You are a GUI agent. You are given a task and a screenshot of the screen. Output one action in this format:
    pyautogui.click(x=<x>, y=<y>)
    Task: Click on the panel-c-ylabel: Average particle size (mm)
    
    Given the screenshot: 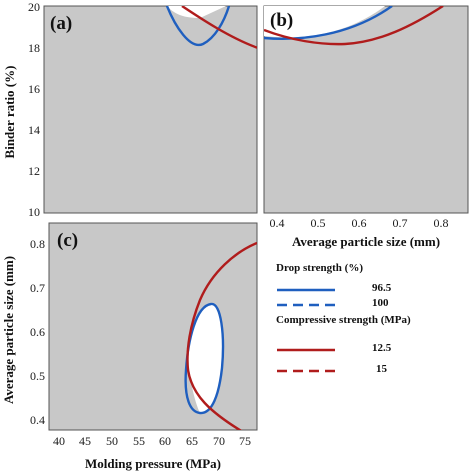 What is the action you would take?
    pyautogui.click(x=8, y=330)
    